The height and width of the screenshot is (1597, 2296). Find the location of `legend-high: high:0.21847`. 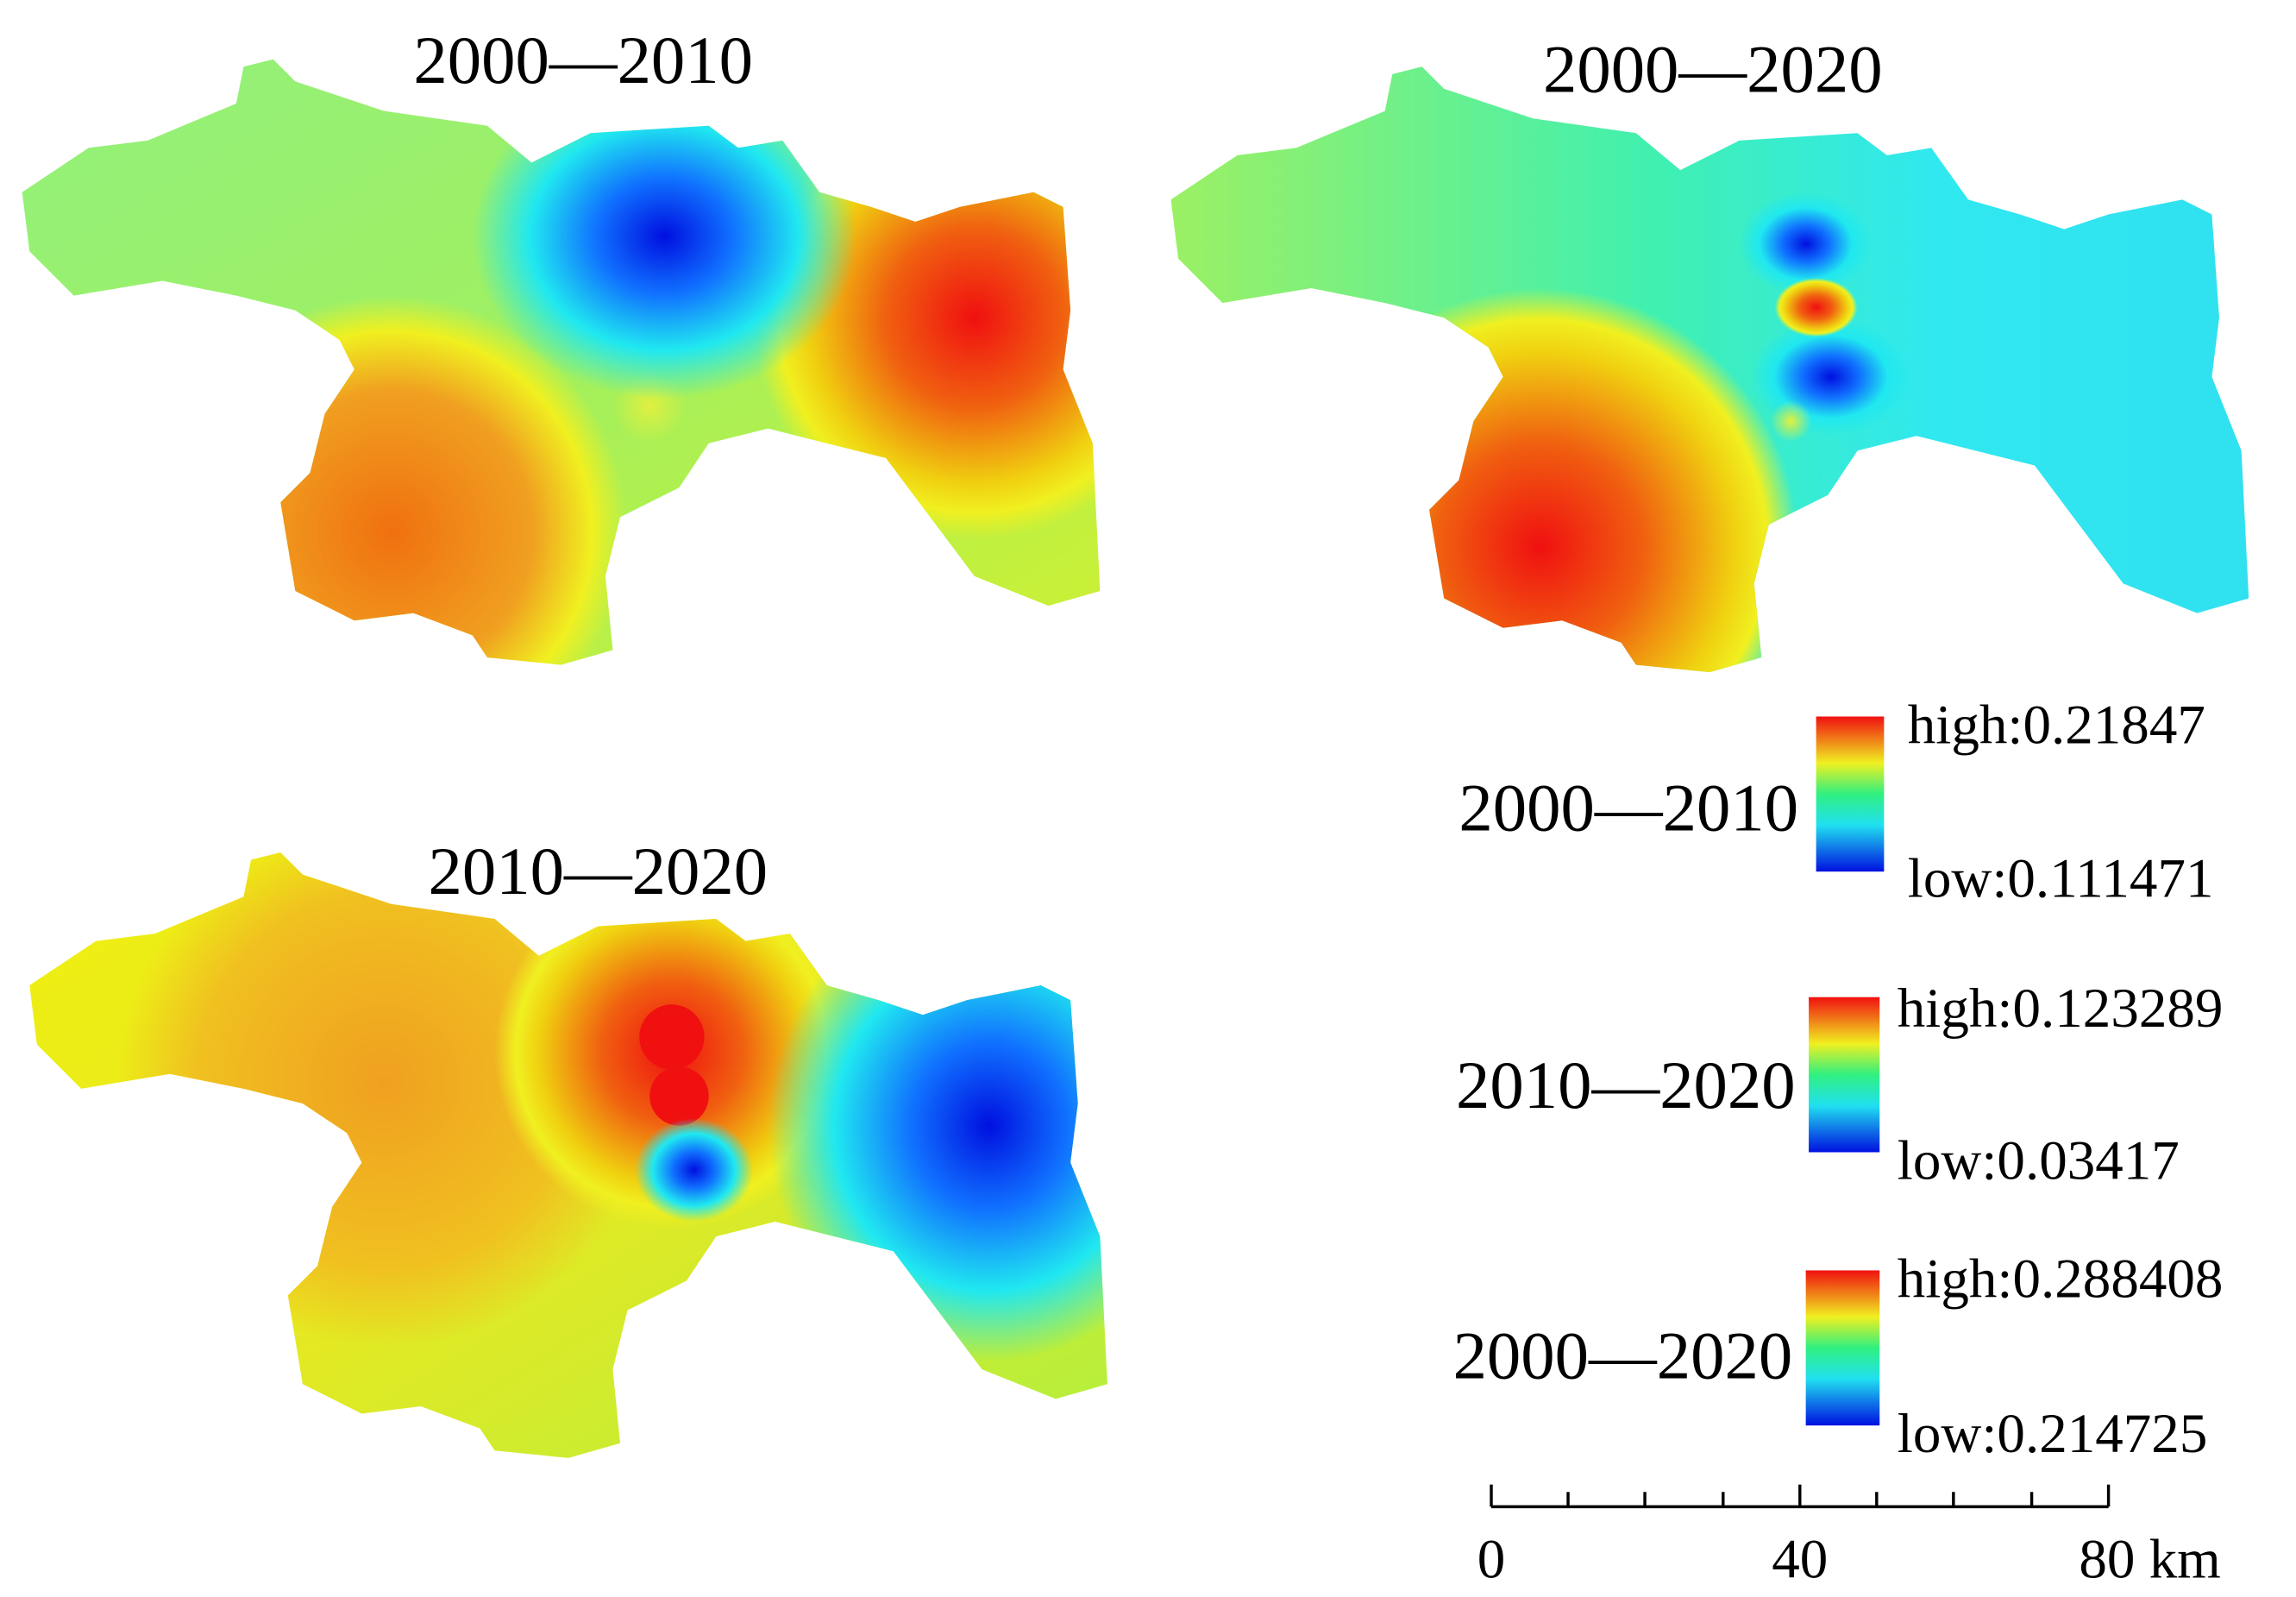

legend-high: high:0.21847 is located at coordinates (2057, 725).